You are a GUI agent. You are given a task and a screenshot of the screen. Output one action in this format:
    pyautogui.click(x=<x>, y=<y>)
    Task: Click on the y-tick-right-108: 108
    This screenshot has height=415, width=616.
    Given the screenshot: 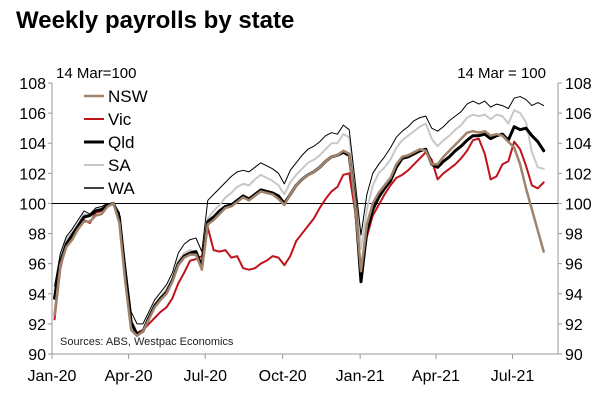 What is the action you would take?
    pyautogui.click(x=578, y=84)
    